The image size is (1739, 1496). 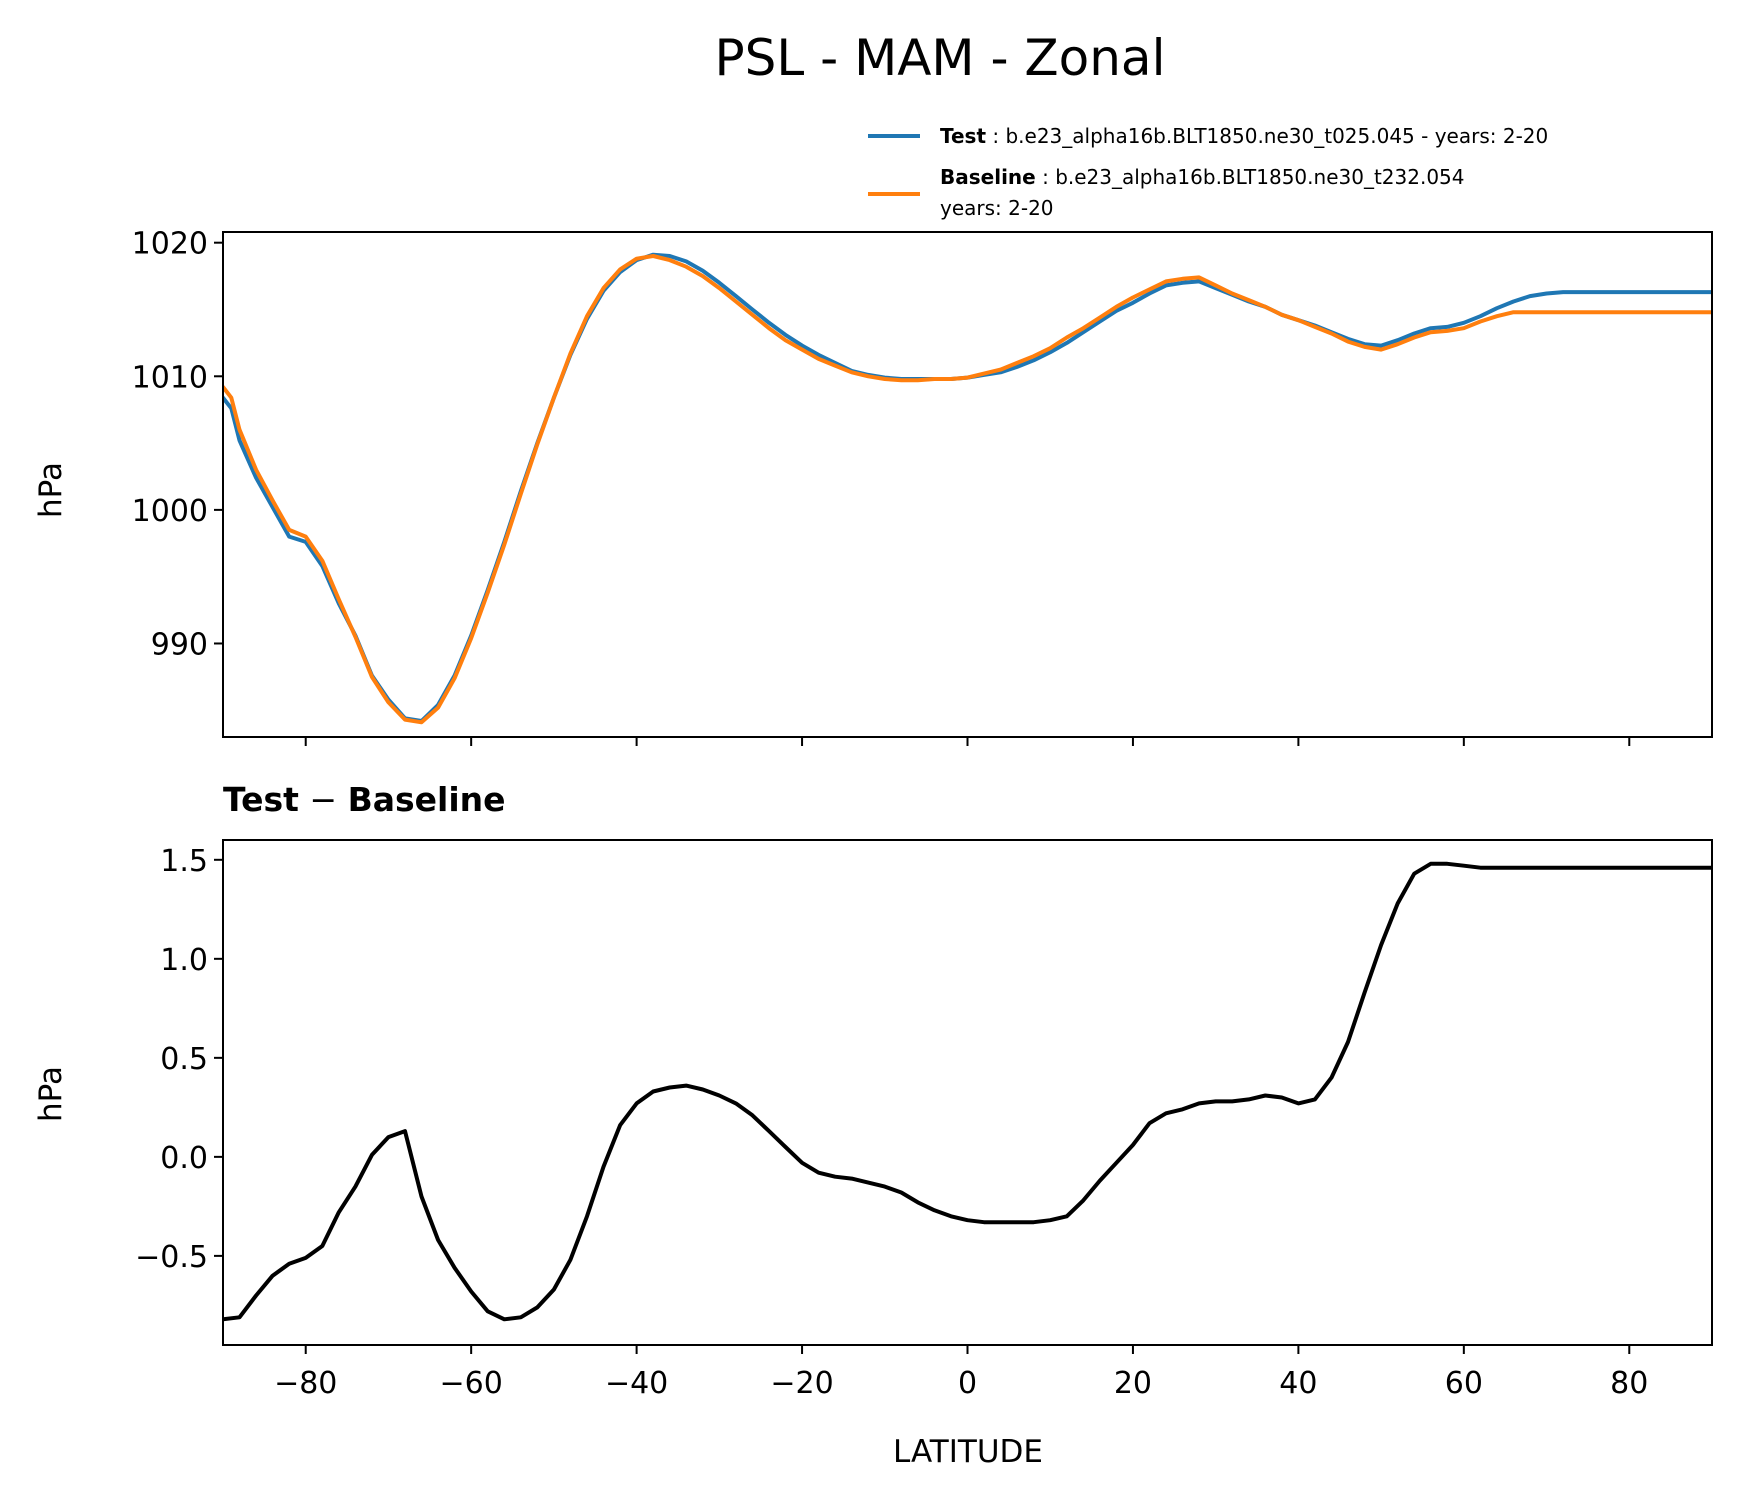 What do you see at coordinates (171, 1257) in the screenshot?
I see `bottom-ytick-label: −0.5` at bounding box center [171, 1257].